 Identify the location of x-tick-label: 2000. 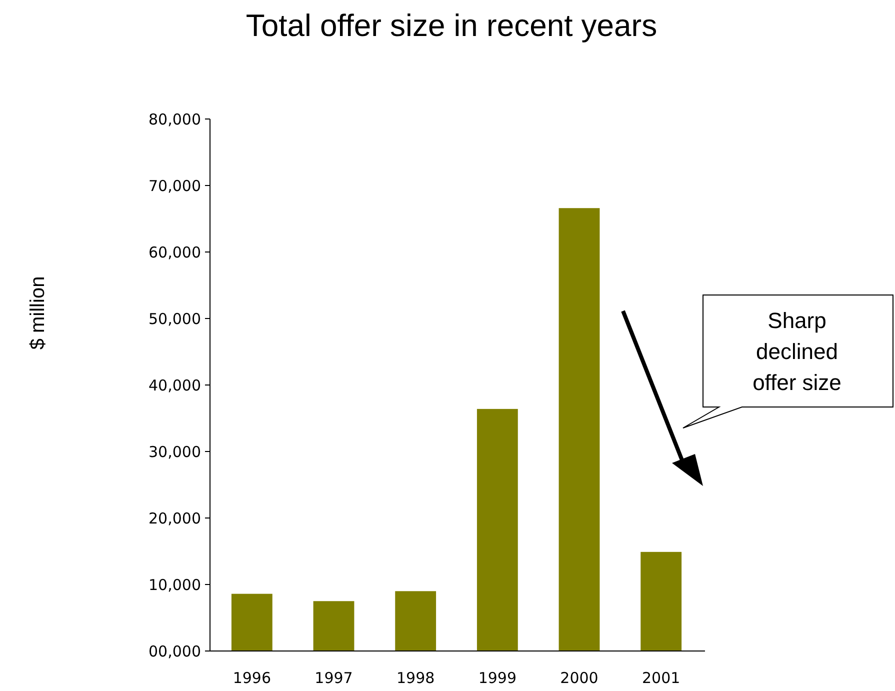
(579, 678).